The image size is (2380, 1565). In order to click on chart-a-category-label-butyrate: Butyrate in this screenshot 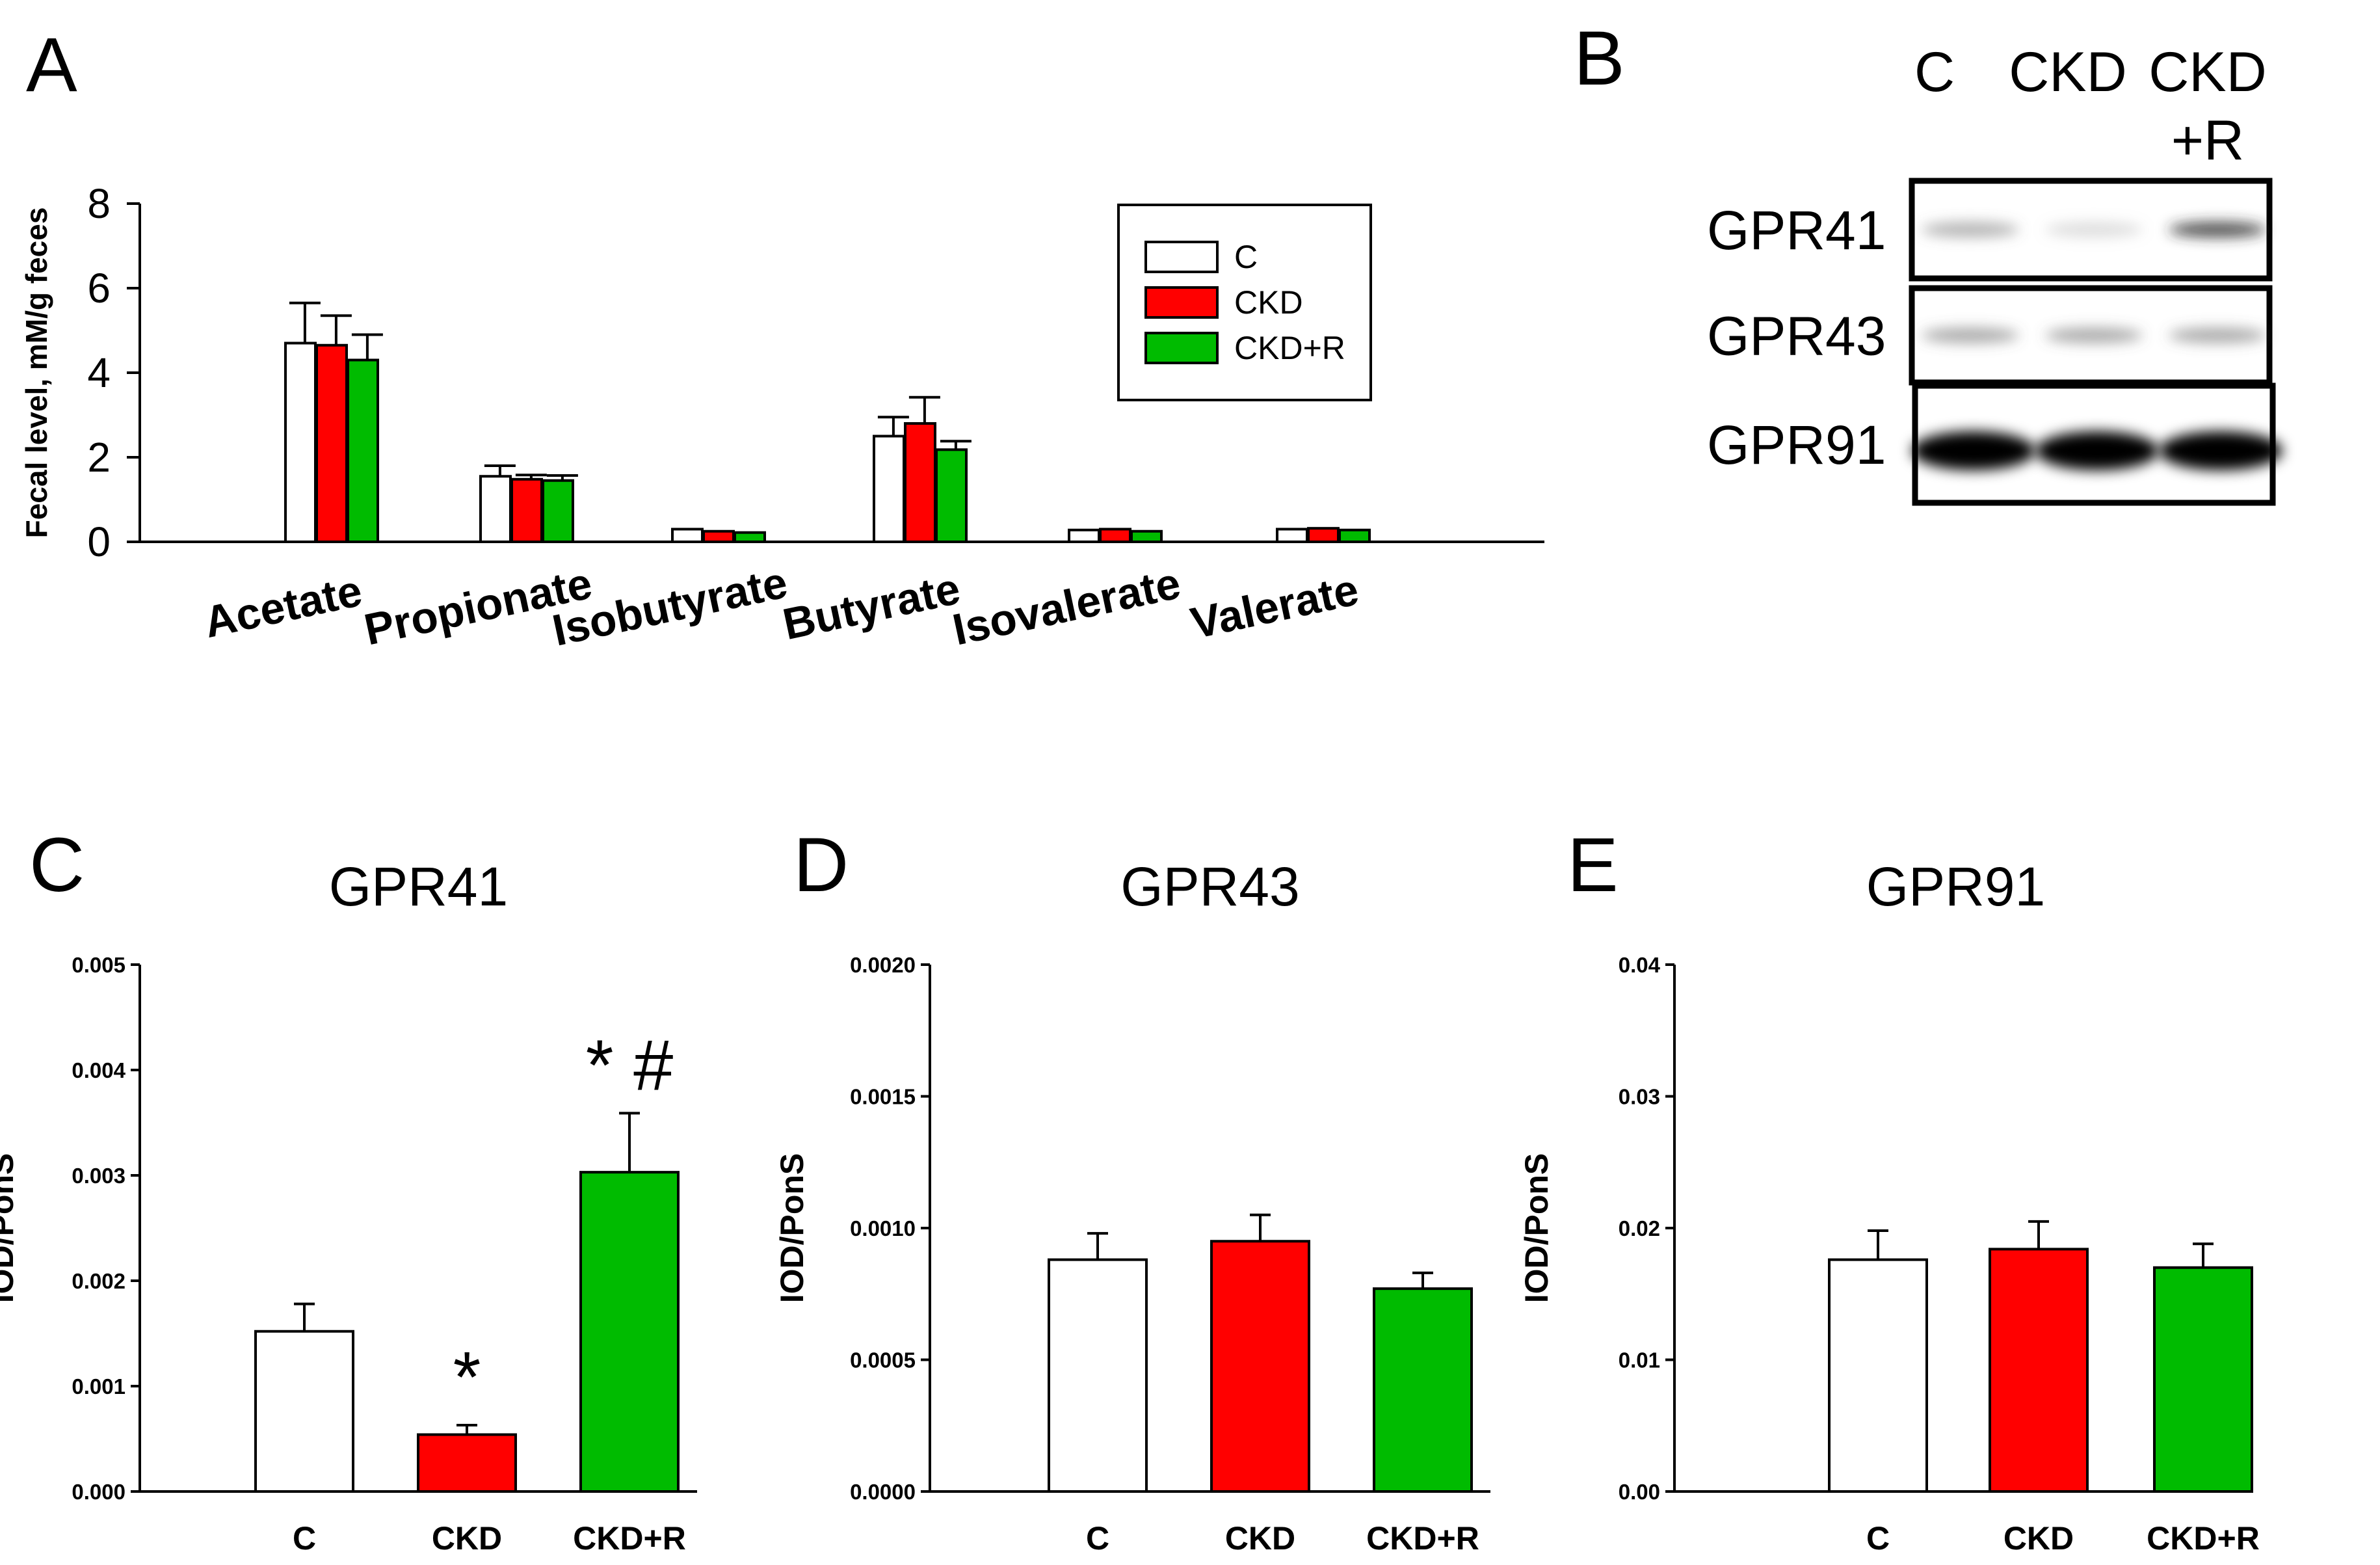, I will do `click(871, 607)`.